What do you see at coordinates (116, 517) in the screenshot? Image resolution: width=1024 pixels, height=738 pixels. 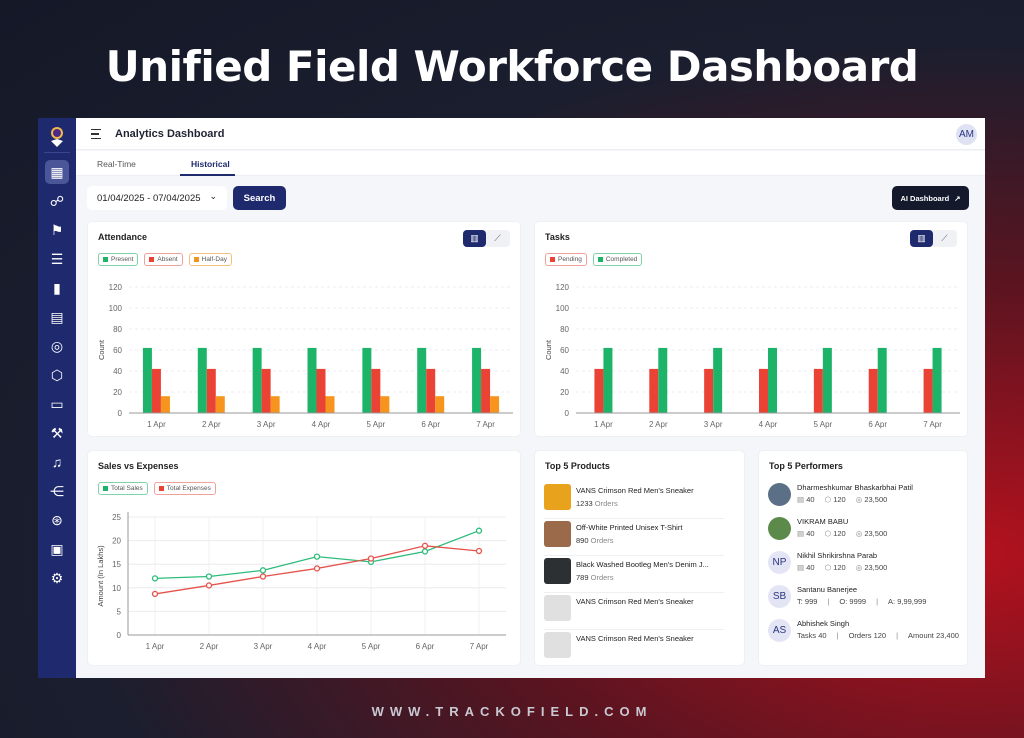 I see `y-tick-label: 25` at bounding box center [116, 517].